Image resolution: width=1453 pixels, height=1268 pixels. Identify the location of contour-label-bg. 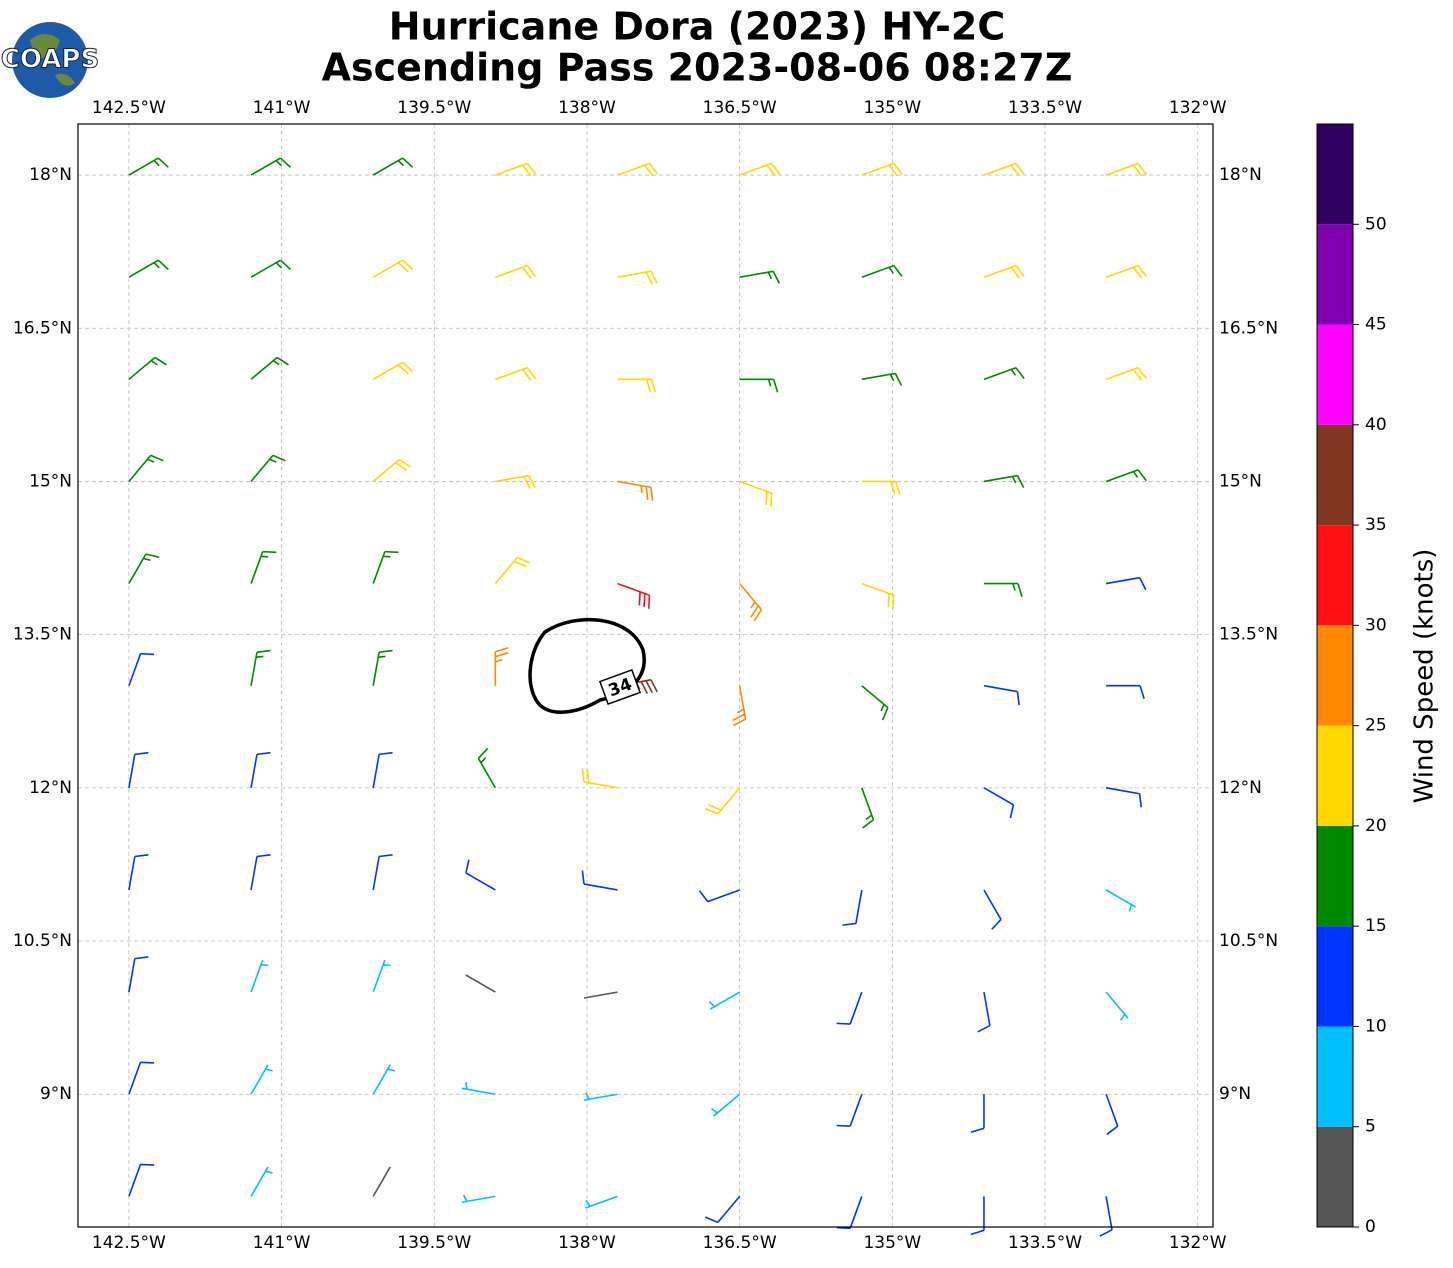
(620, 687).